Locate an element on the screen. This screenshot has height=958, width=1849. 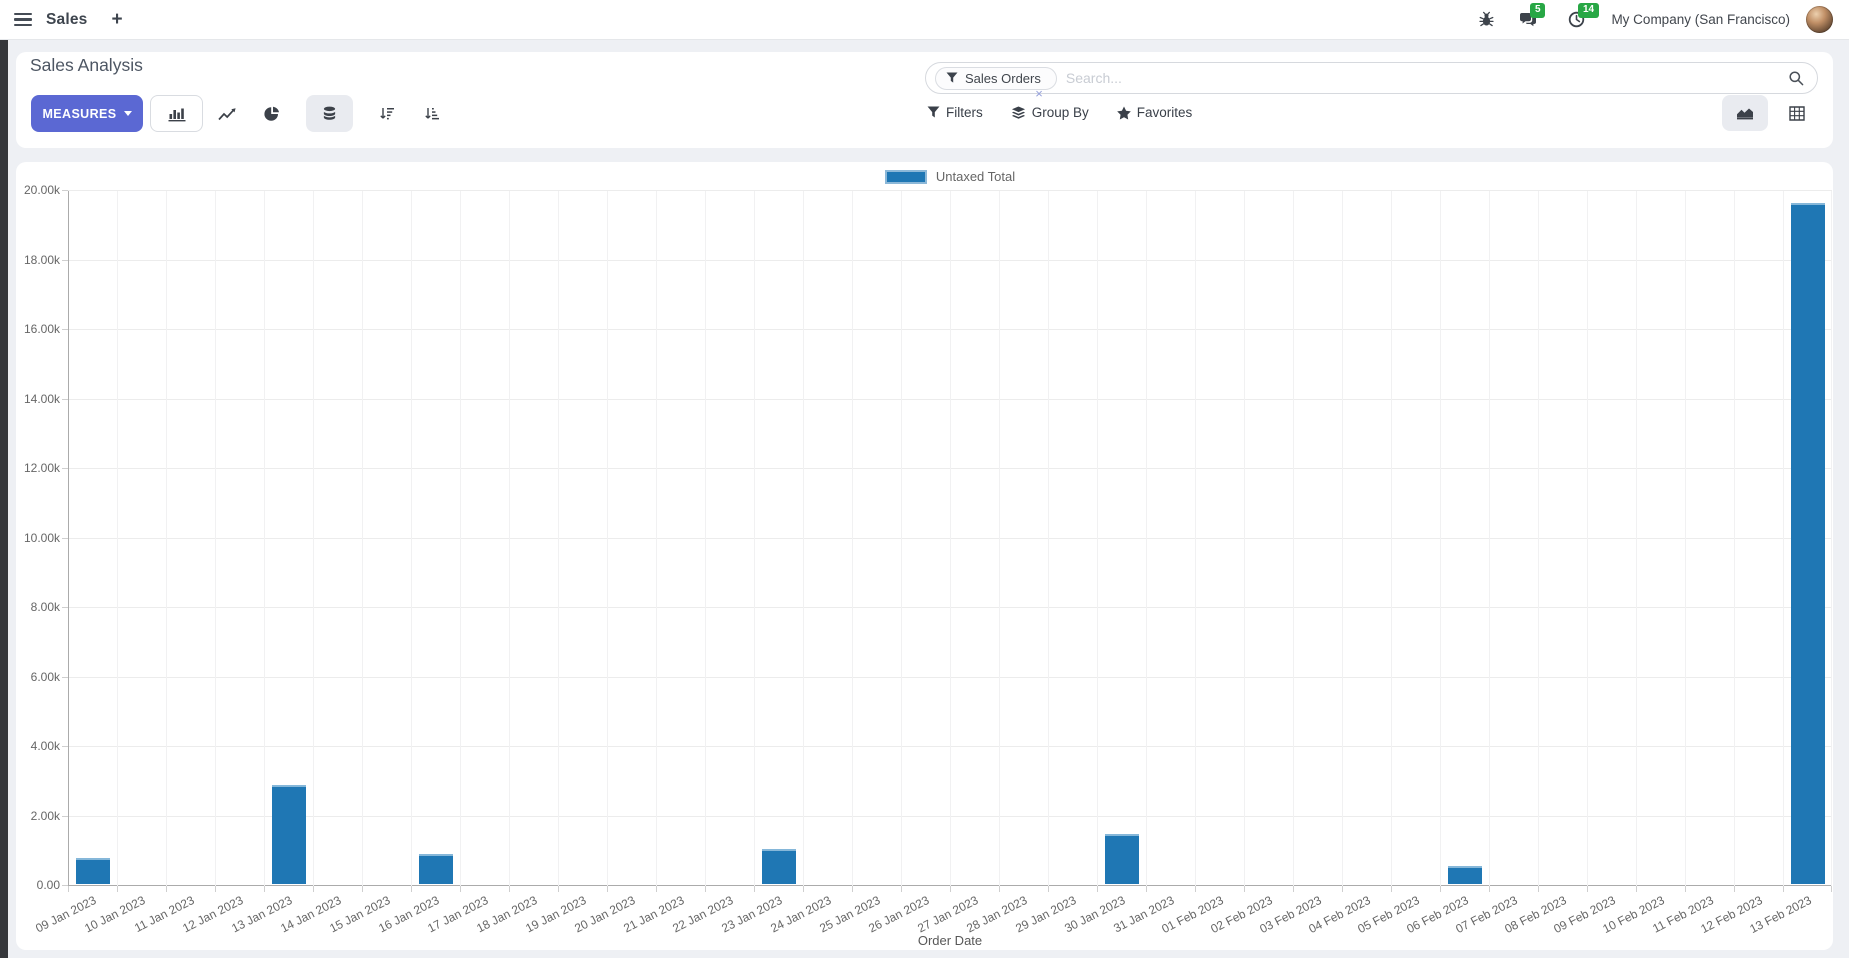
line-chart-type-button is located at coordinates (227, 113).